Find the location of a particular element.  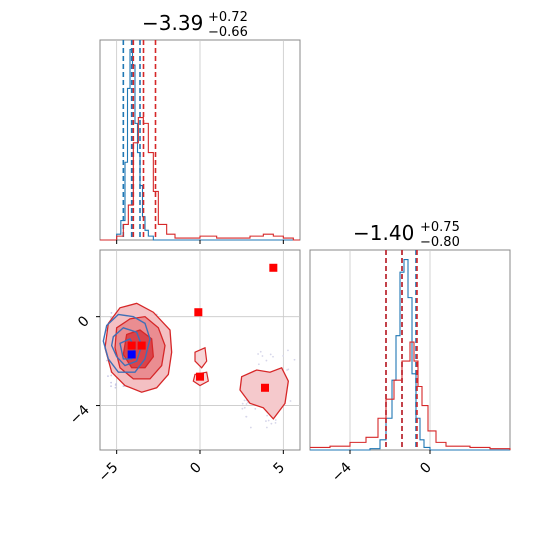

marginal-y-x-tick-label: −4 is located at coordinates (342, 472).